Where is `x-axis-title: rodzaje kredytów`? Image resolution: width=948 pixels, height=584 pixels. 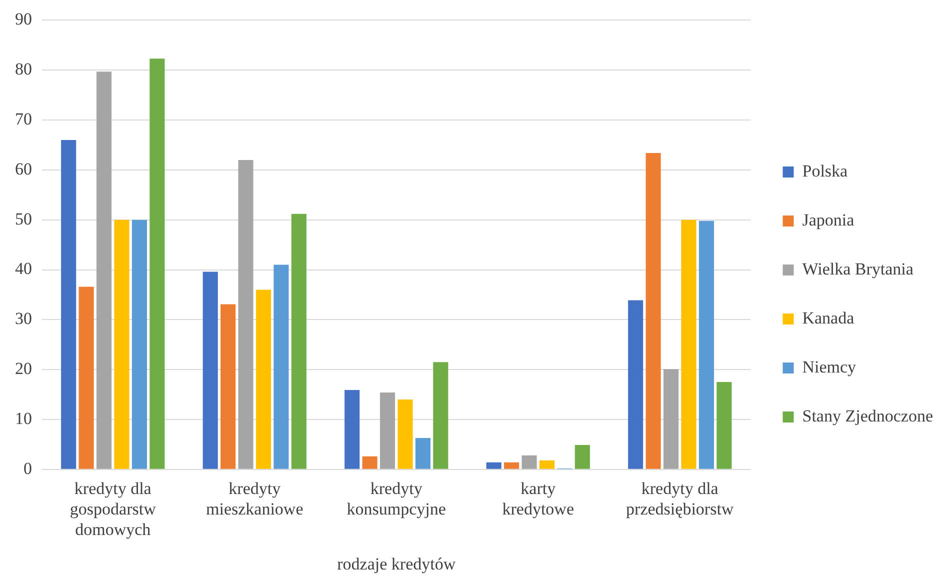 x-axis-title: rodzaje kredytów is located at coordinates (396, 564).